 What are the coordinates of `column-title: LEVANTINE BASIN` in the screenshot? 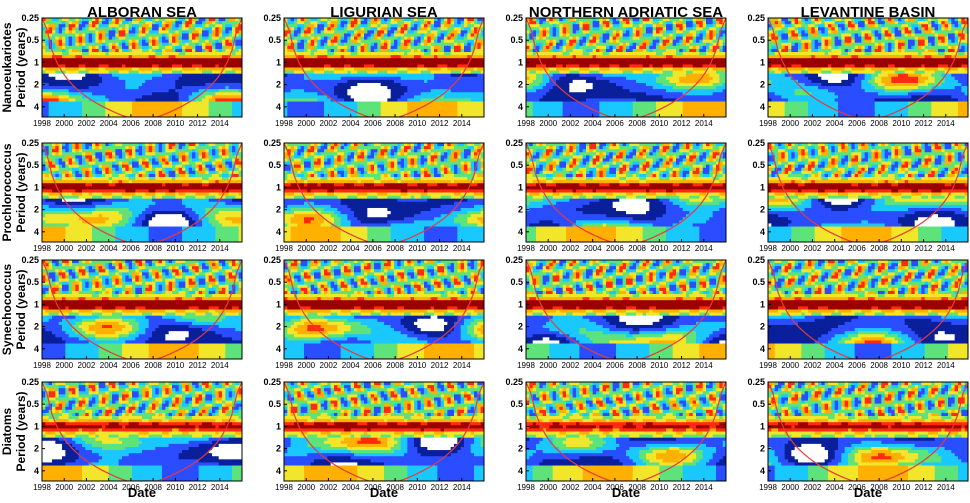 It's located at (868, 12).